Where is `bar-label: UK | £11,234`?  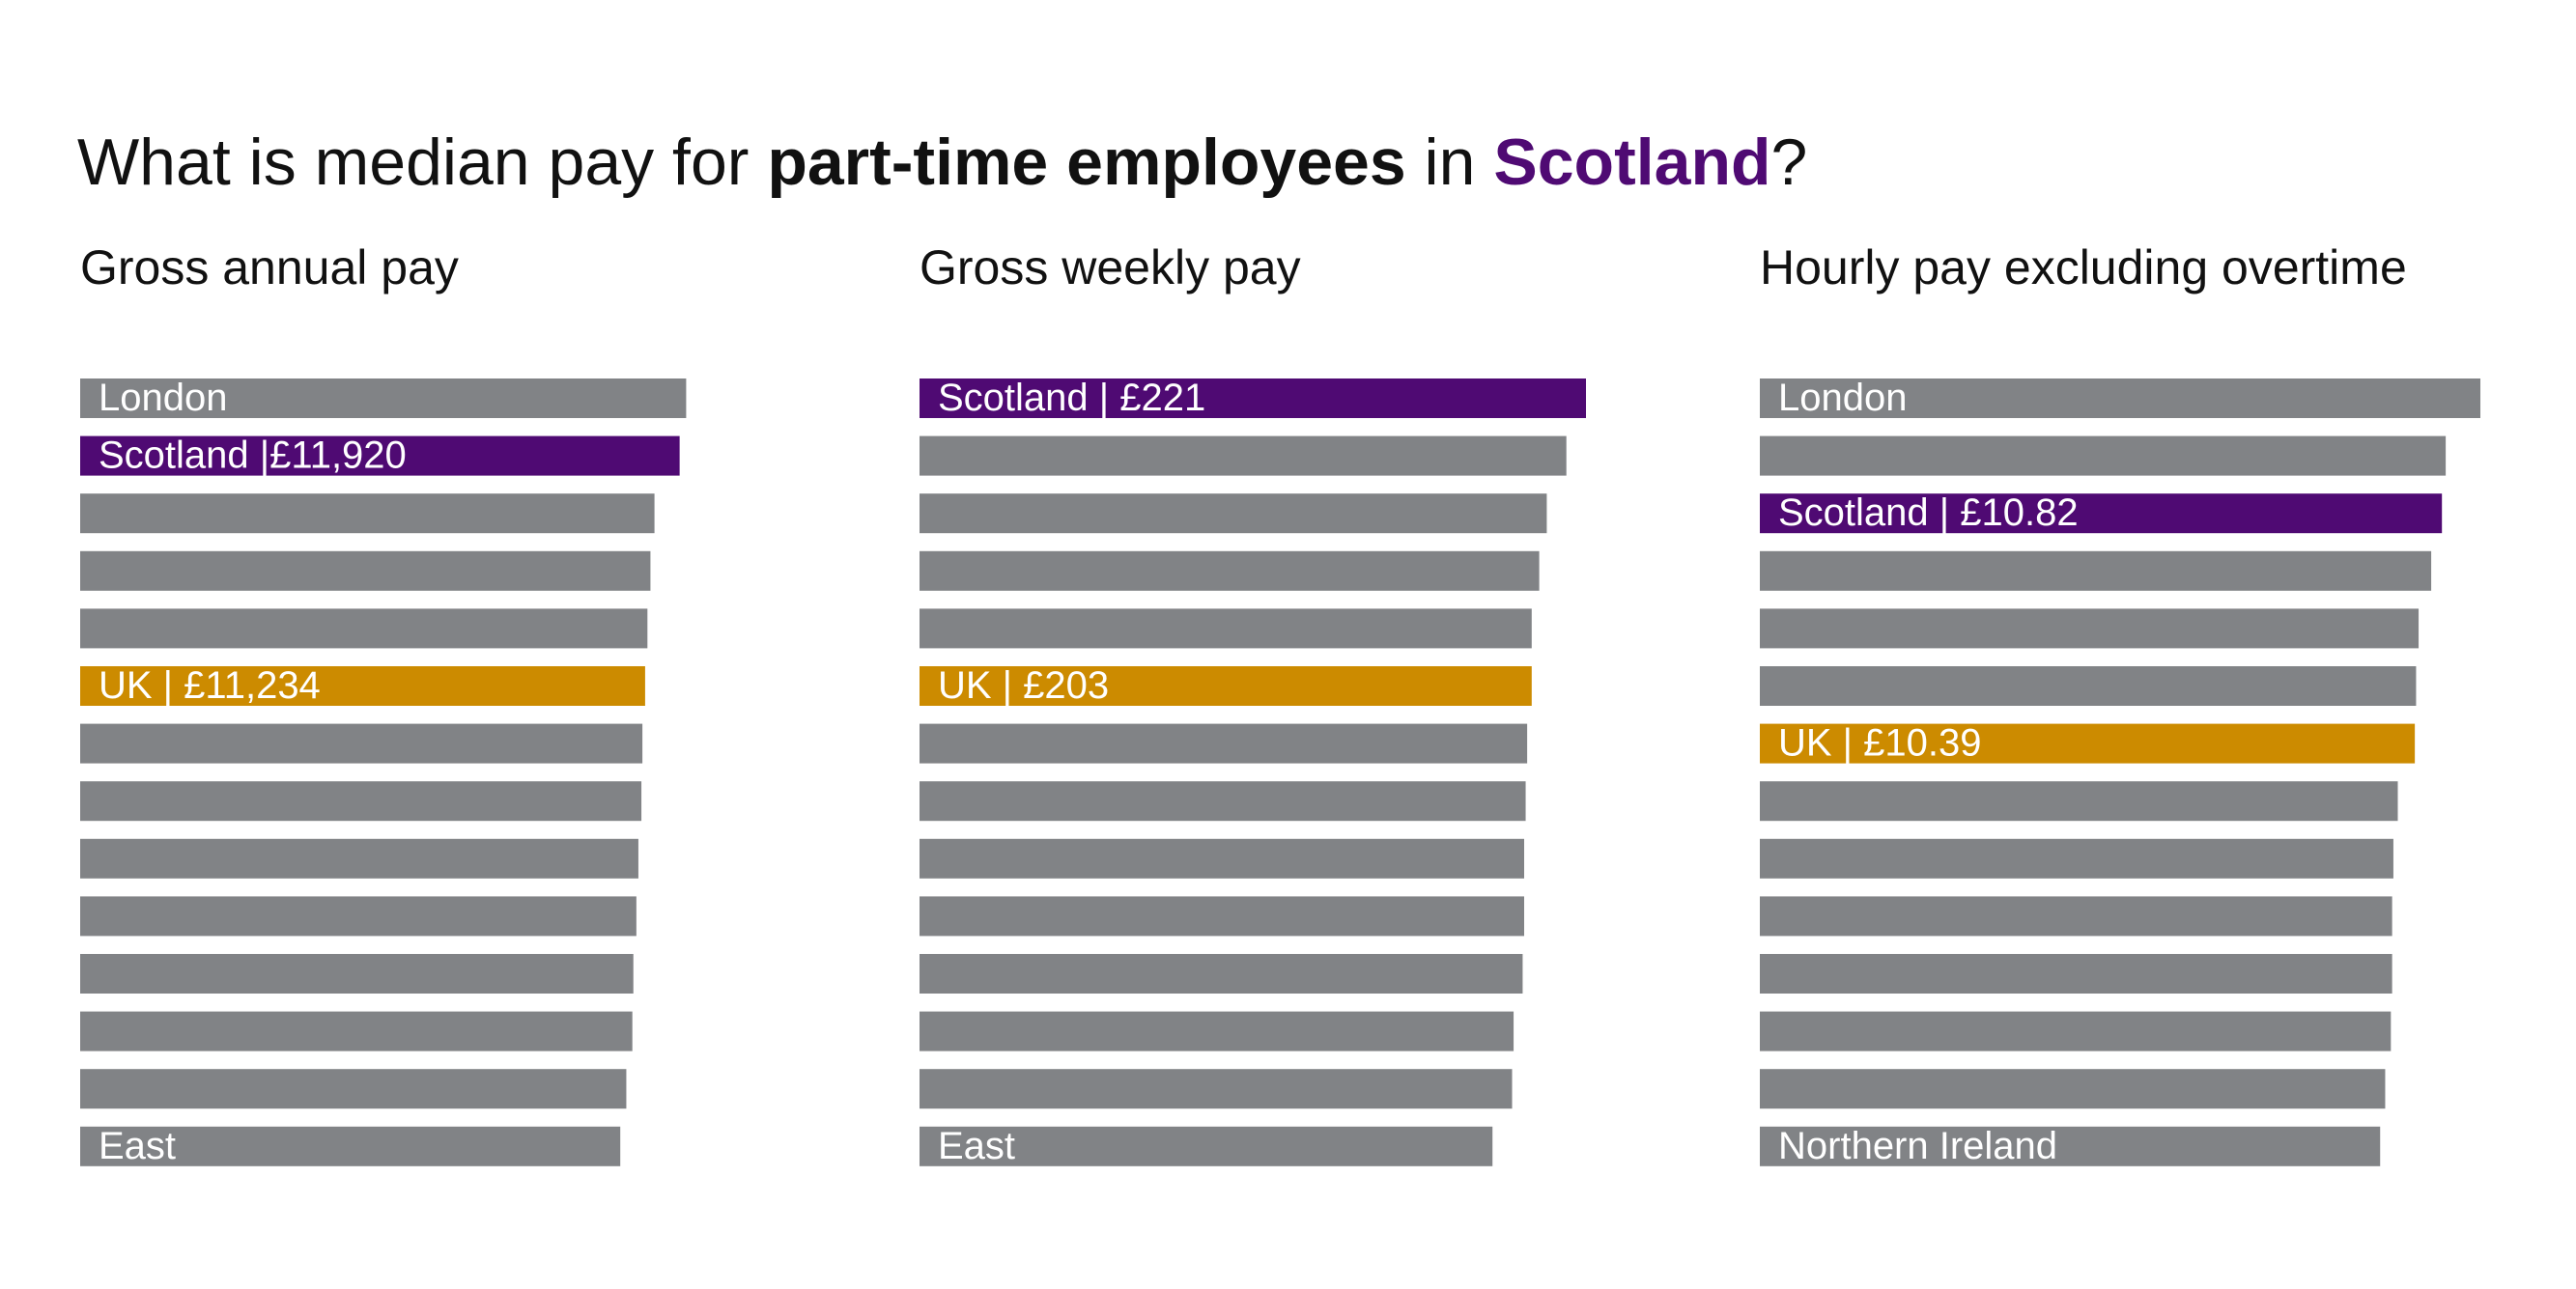
bar-label: UK | £11,234 is located at coordinates (210, 685).